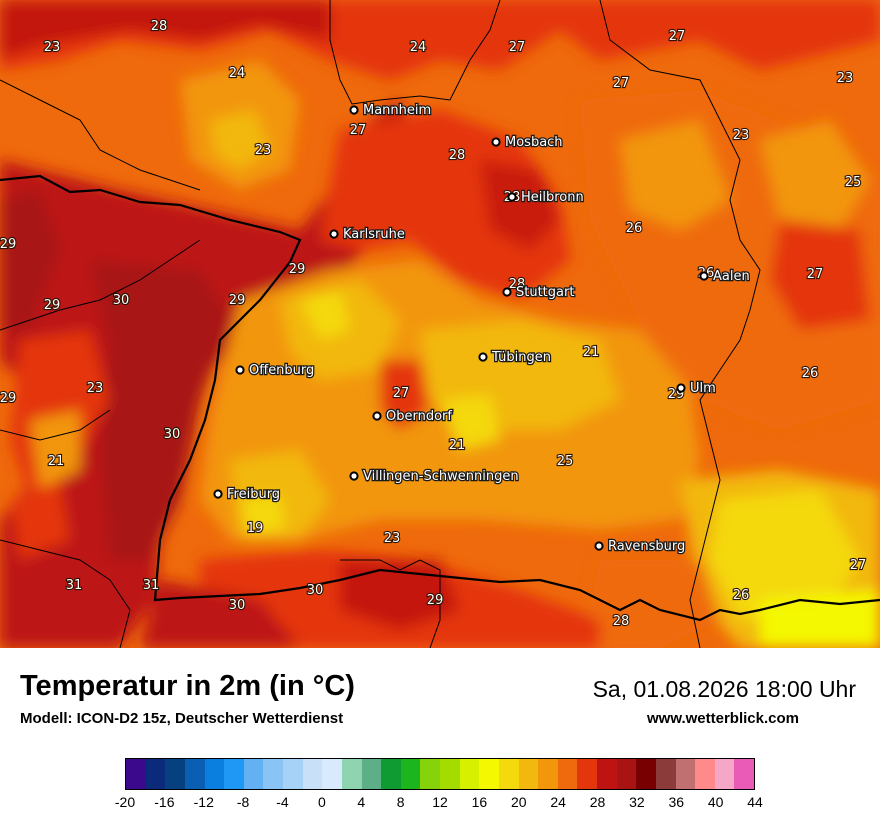  What do you see at coordinates (374, 234) in the screenshot?
I see `city-label: Karlsruhe` at bounding box center [374, 234].